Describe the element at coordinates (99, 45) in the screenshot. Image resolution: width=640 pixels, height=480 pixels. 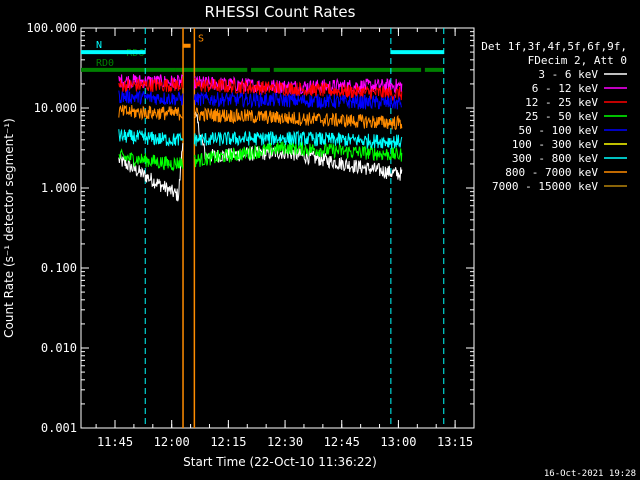
I see `state-bar-label: N` at that location.